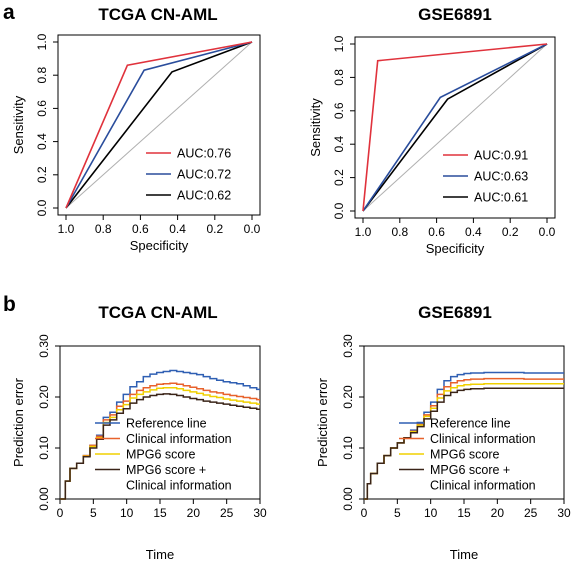 The height and width of the screenshot is (570, 578). Describe the element at coordinates (501, 177) in the screenshot. I see `legend-label: AUC:0.63` at that location.